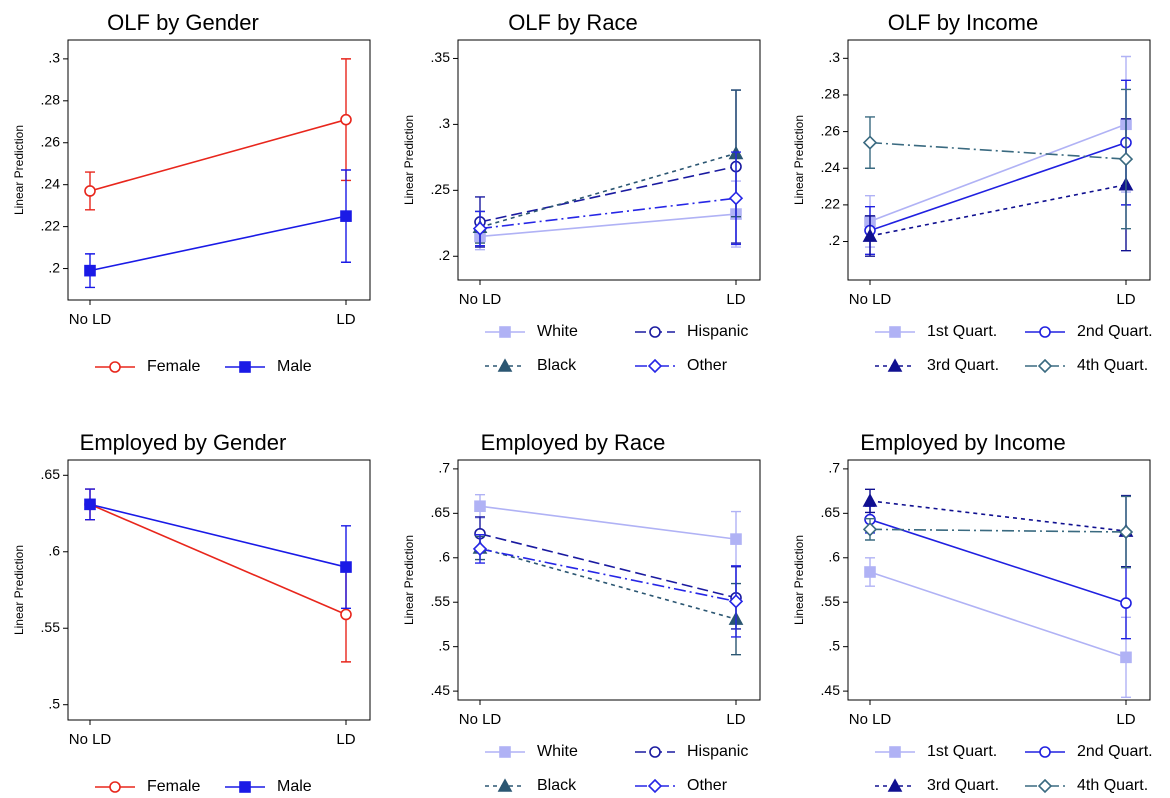 The height and width of the screenshot is (798, 1170). Describe the element at coordinates (834, 468) in the screenshot. I see `y-tick-label: .7` at that location.